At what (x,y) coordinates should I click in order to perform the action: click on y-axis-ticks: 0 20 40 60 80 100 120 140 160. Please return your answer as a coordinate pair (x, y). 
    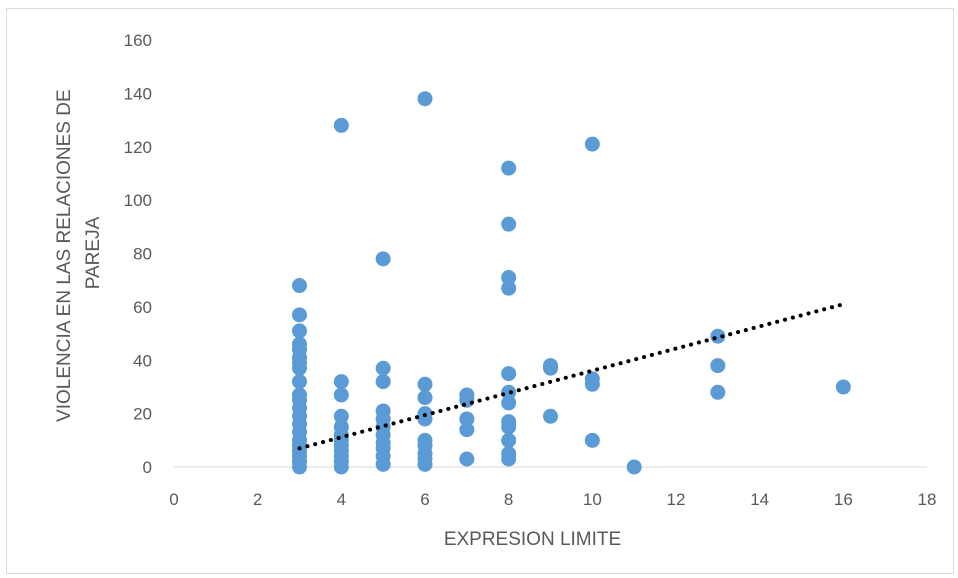
    Looking at the image, I should click on (138, 254).